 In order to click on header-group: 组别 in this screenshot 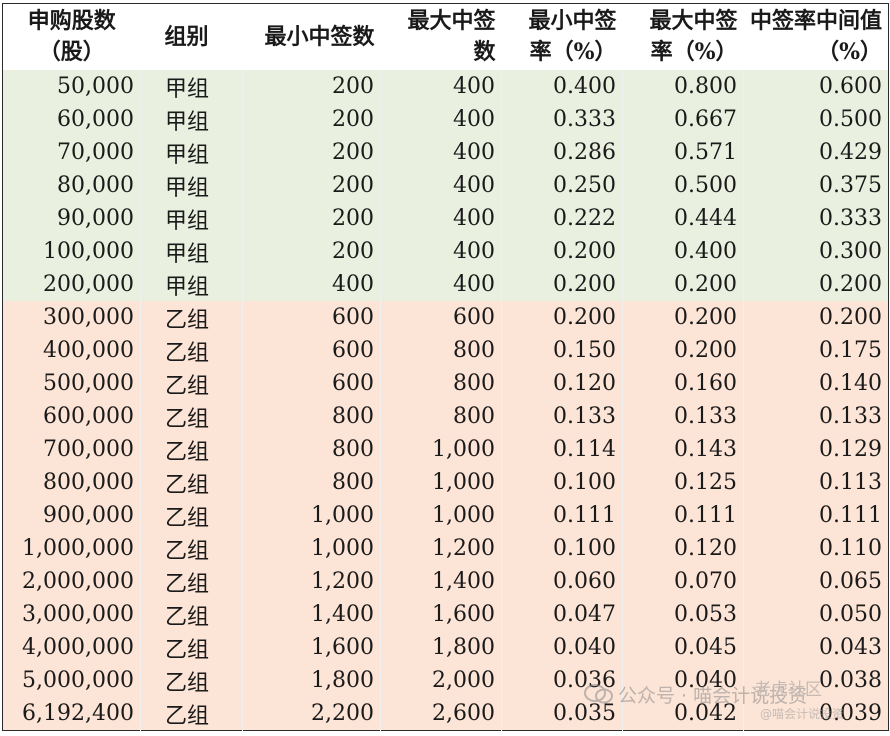, I will do `click(191, 36)`.